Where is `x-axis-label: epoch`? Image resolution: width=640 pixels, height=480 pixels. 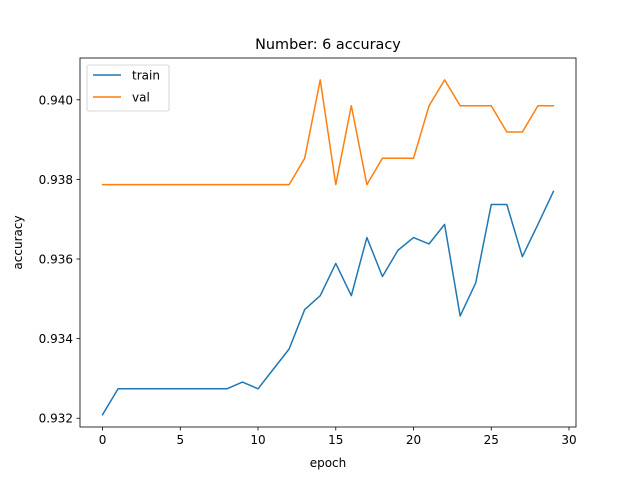 x-axis-label: epoch is located at coordinates (328, 463).